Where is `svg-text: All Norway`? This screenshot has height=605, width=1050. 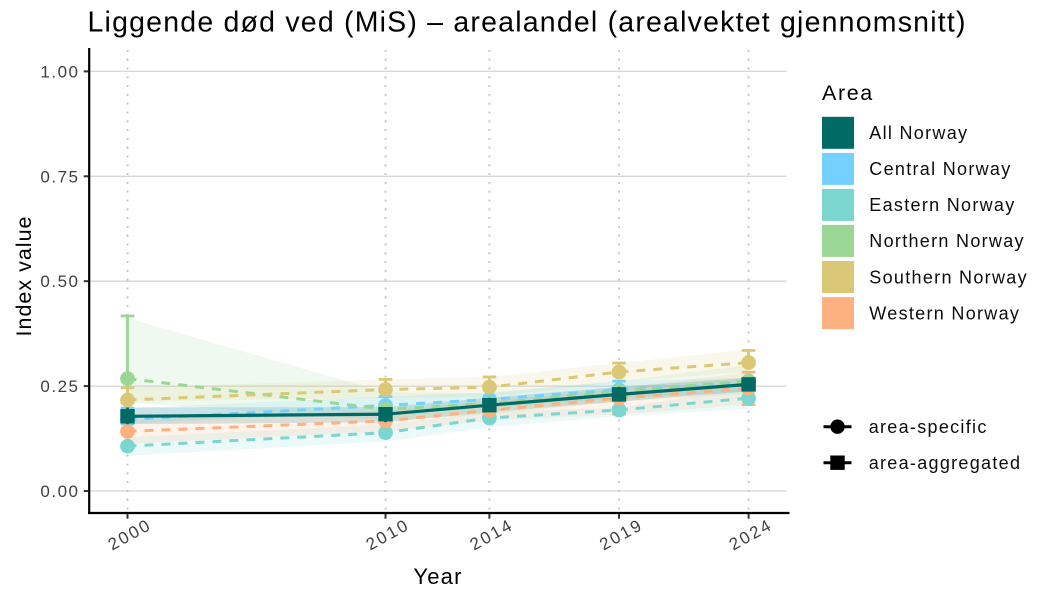 svg-text: All Norway is located at coordinates (918, 133).